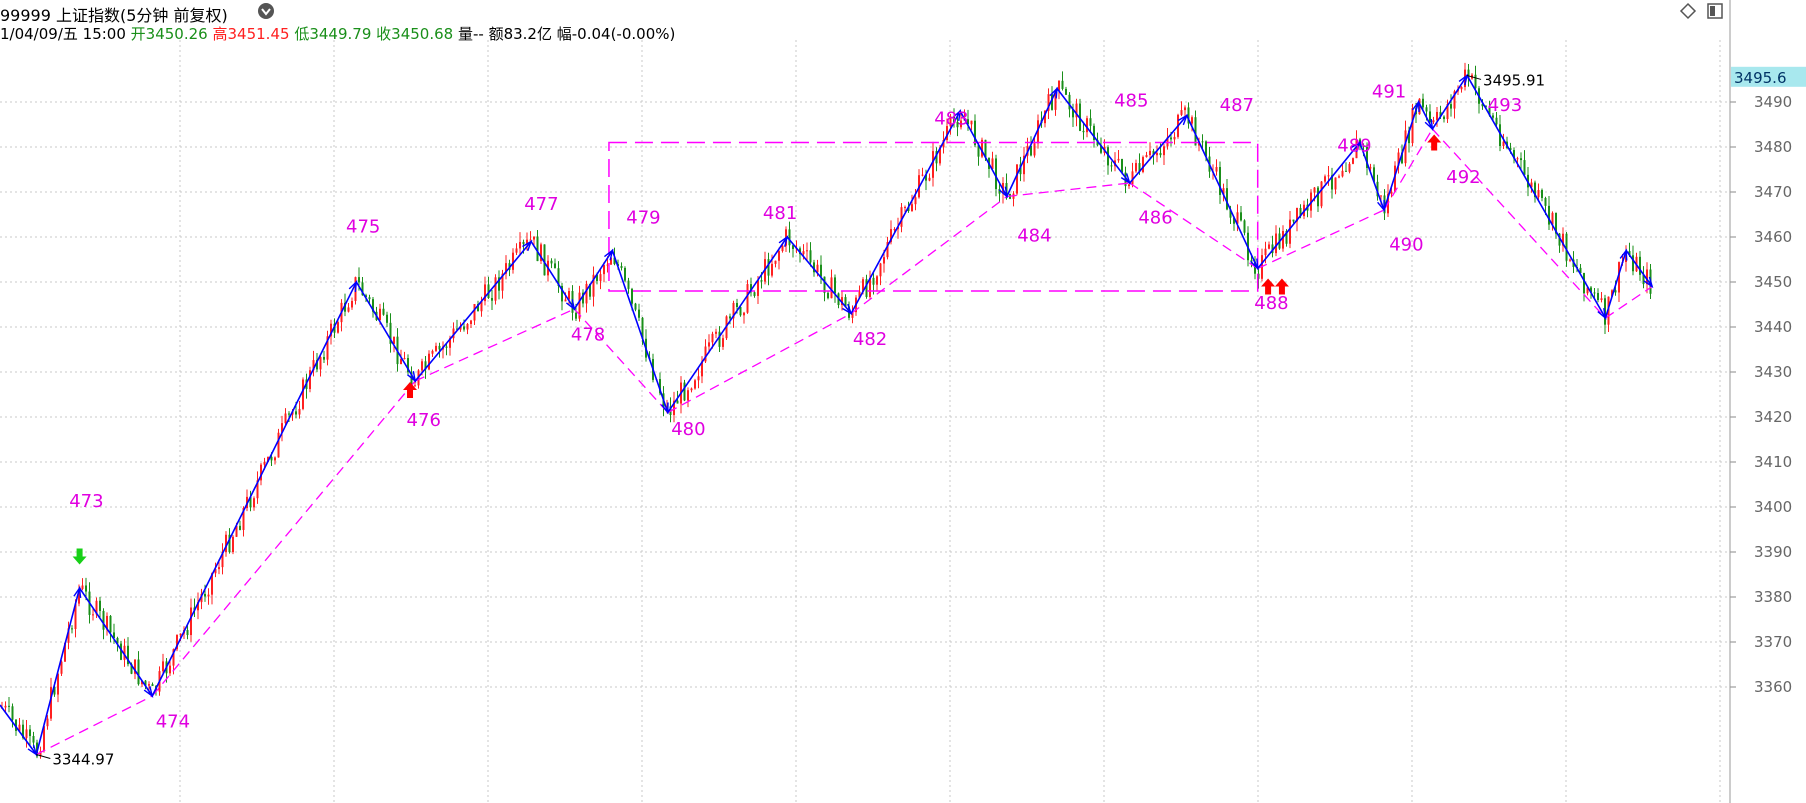 This screenshot has height=803, width=1806. Describe the element at coordinates (43, 756) in the screenshot. I see `min-price-label-leader` at that location.